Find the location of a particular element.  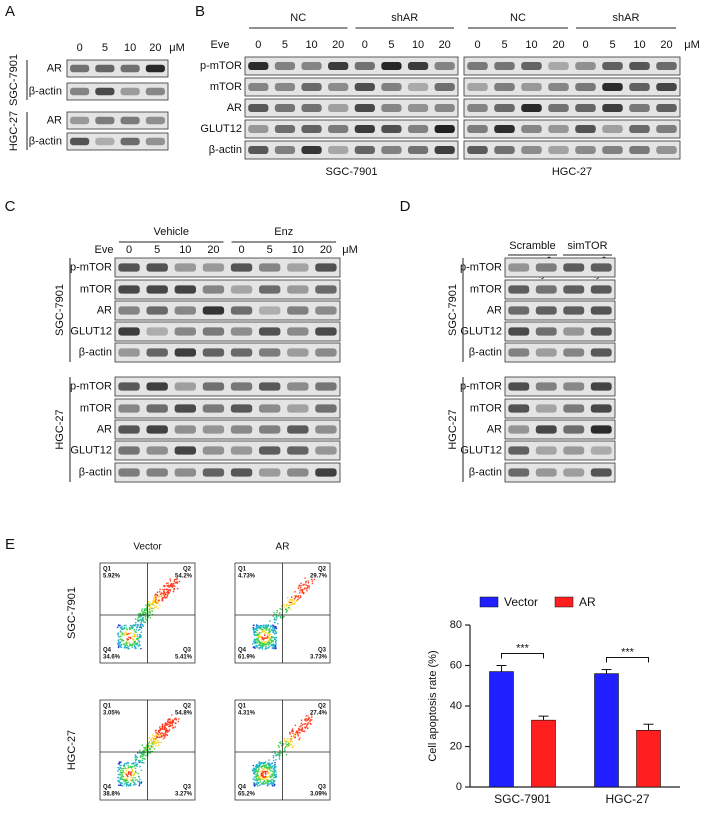

row-label: mTOR is located at coordinates (96, 289).